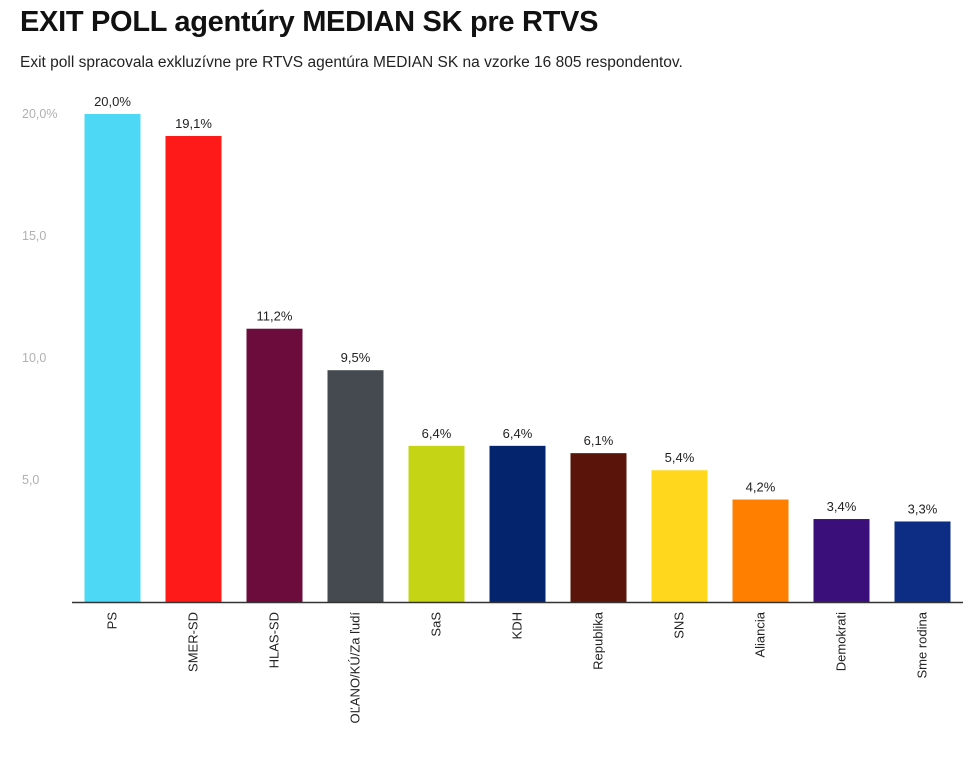 The width and height of the screenshot is (971, 757). What do you see at coordinates (39, 297) in the screenshot?
I see `y-axis-ticks: 5,0 10,0 15,0 20,0%` at bounding box center [39, 297].